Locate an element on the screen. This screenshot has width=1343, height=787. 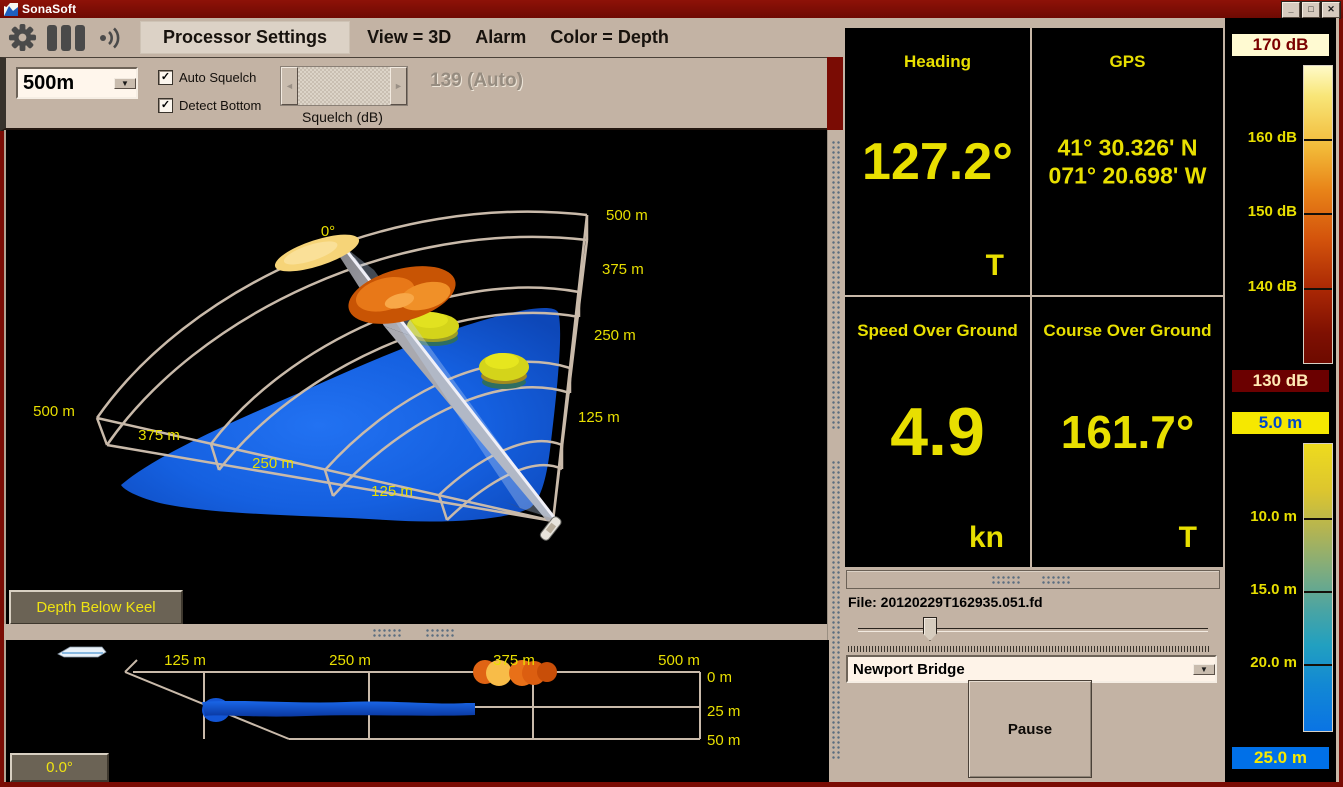
cog-display: Course Over Ground 161.7° T is located at coordinates (1127, 432).